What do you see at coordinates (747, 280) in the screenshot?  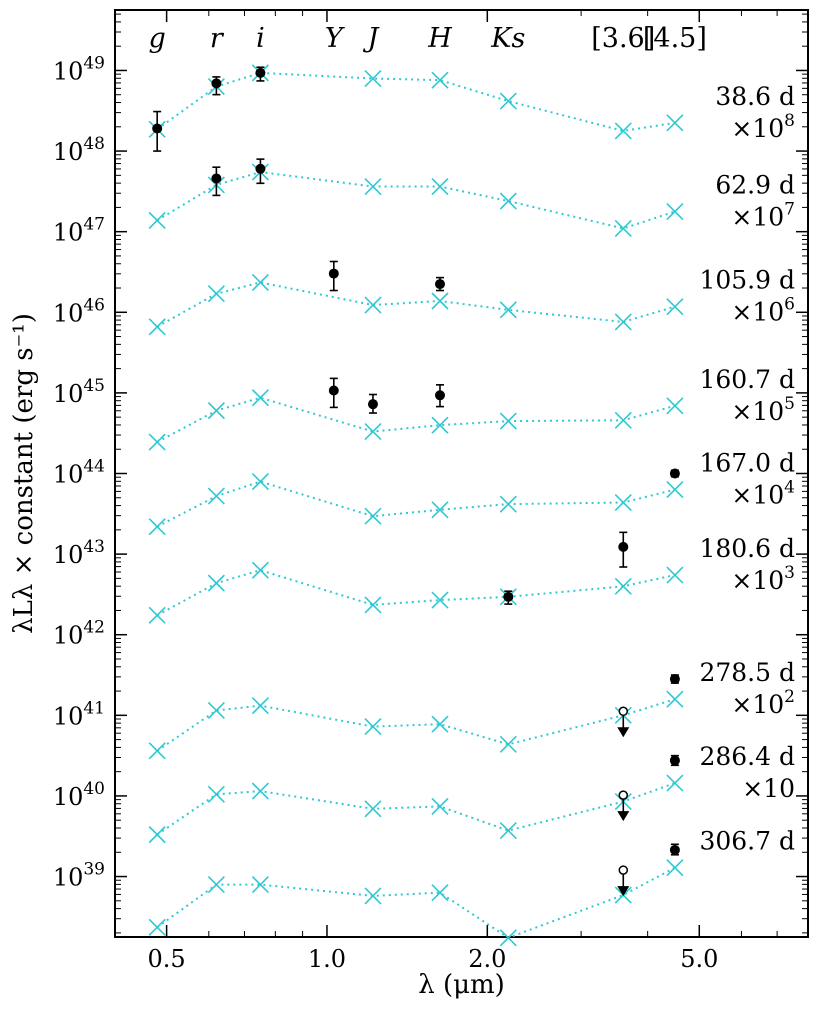 I see `epoch-label: 105.9 d` at bounding box center [747, 280].